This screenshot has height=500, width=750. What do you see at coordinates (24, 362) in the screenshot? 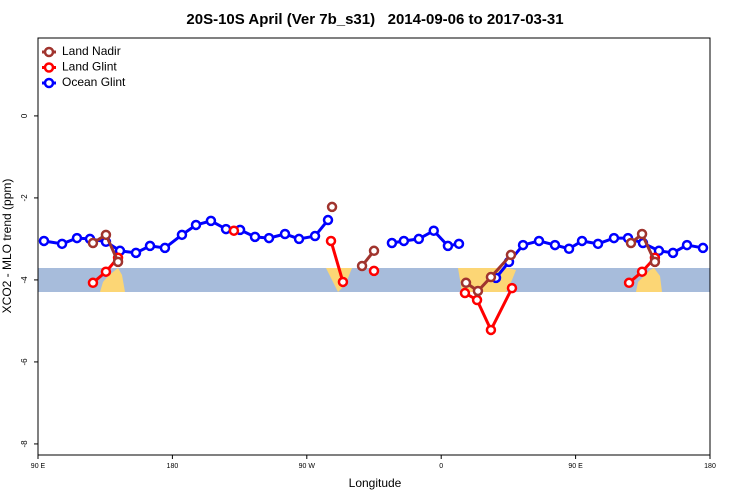
I see `y-tick-label: -6` at bounding box center [24, 362].